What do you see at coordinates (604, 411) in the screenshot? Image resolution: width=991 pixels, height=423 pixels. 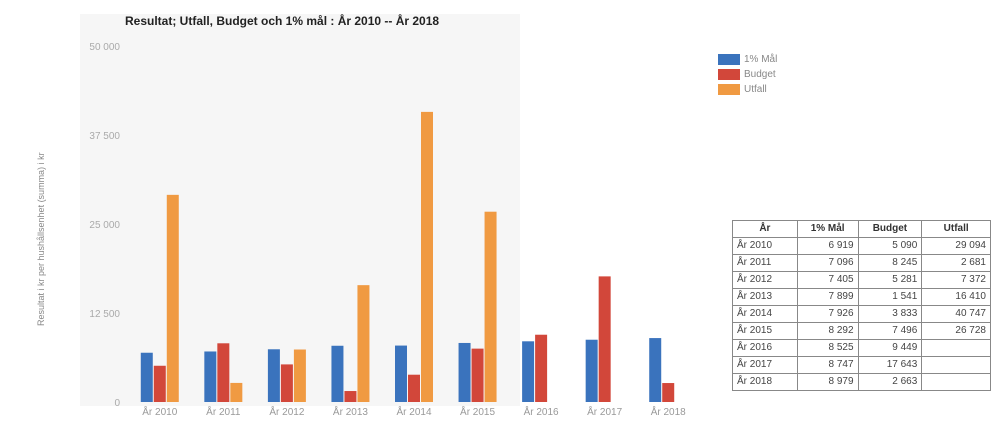 I see `x-category-label: År 2017` at bounding box center [604, 411].